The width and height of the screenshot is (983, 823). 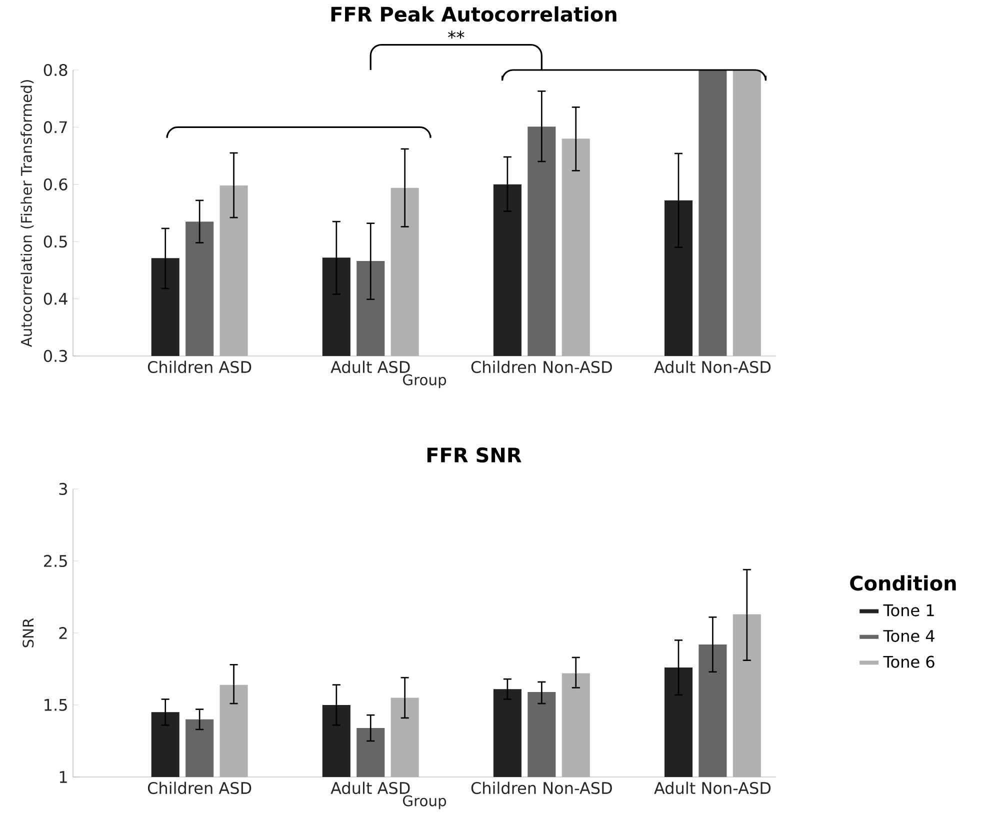 I want to click on y-tick-label: 2, so click(x=63, y=633).